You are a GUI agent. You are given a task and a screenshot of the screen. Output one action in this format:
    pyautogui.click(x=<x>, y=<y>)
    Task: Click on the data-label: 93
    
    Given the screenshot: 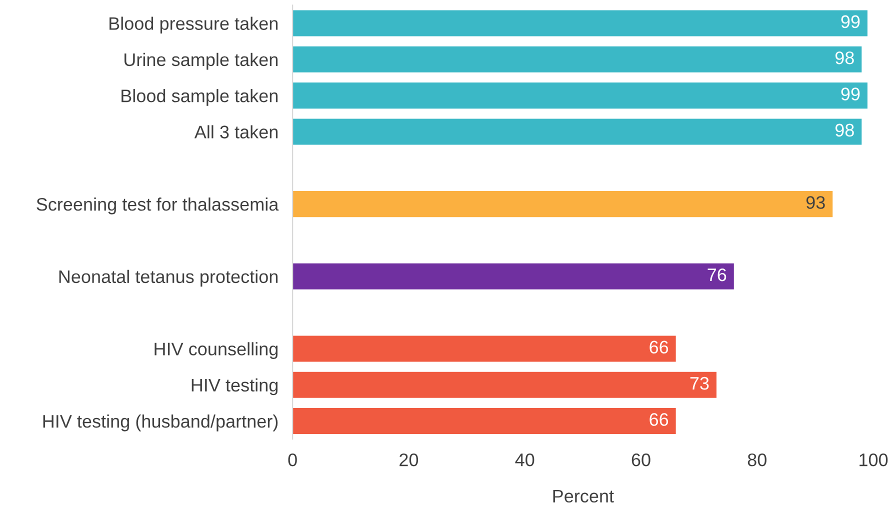 What is the action you would take?
    pyautogui.click(x=815, y=202)
    